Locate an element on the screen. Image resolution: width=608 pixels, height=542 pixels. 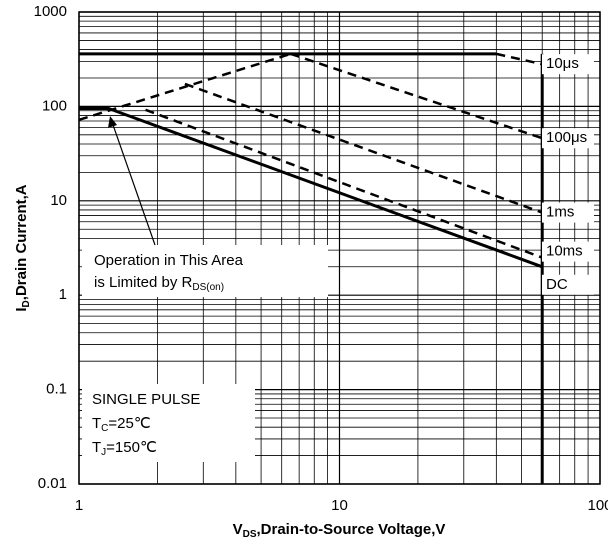
y-tick-label: 100 is located at coordinates (54, 105).